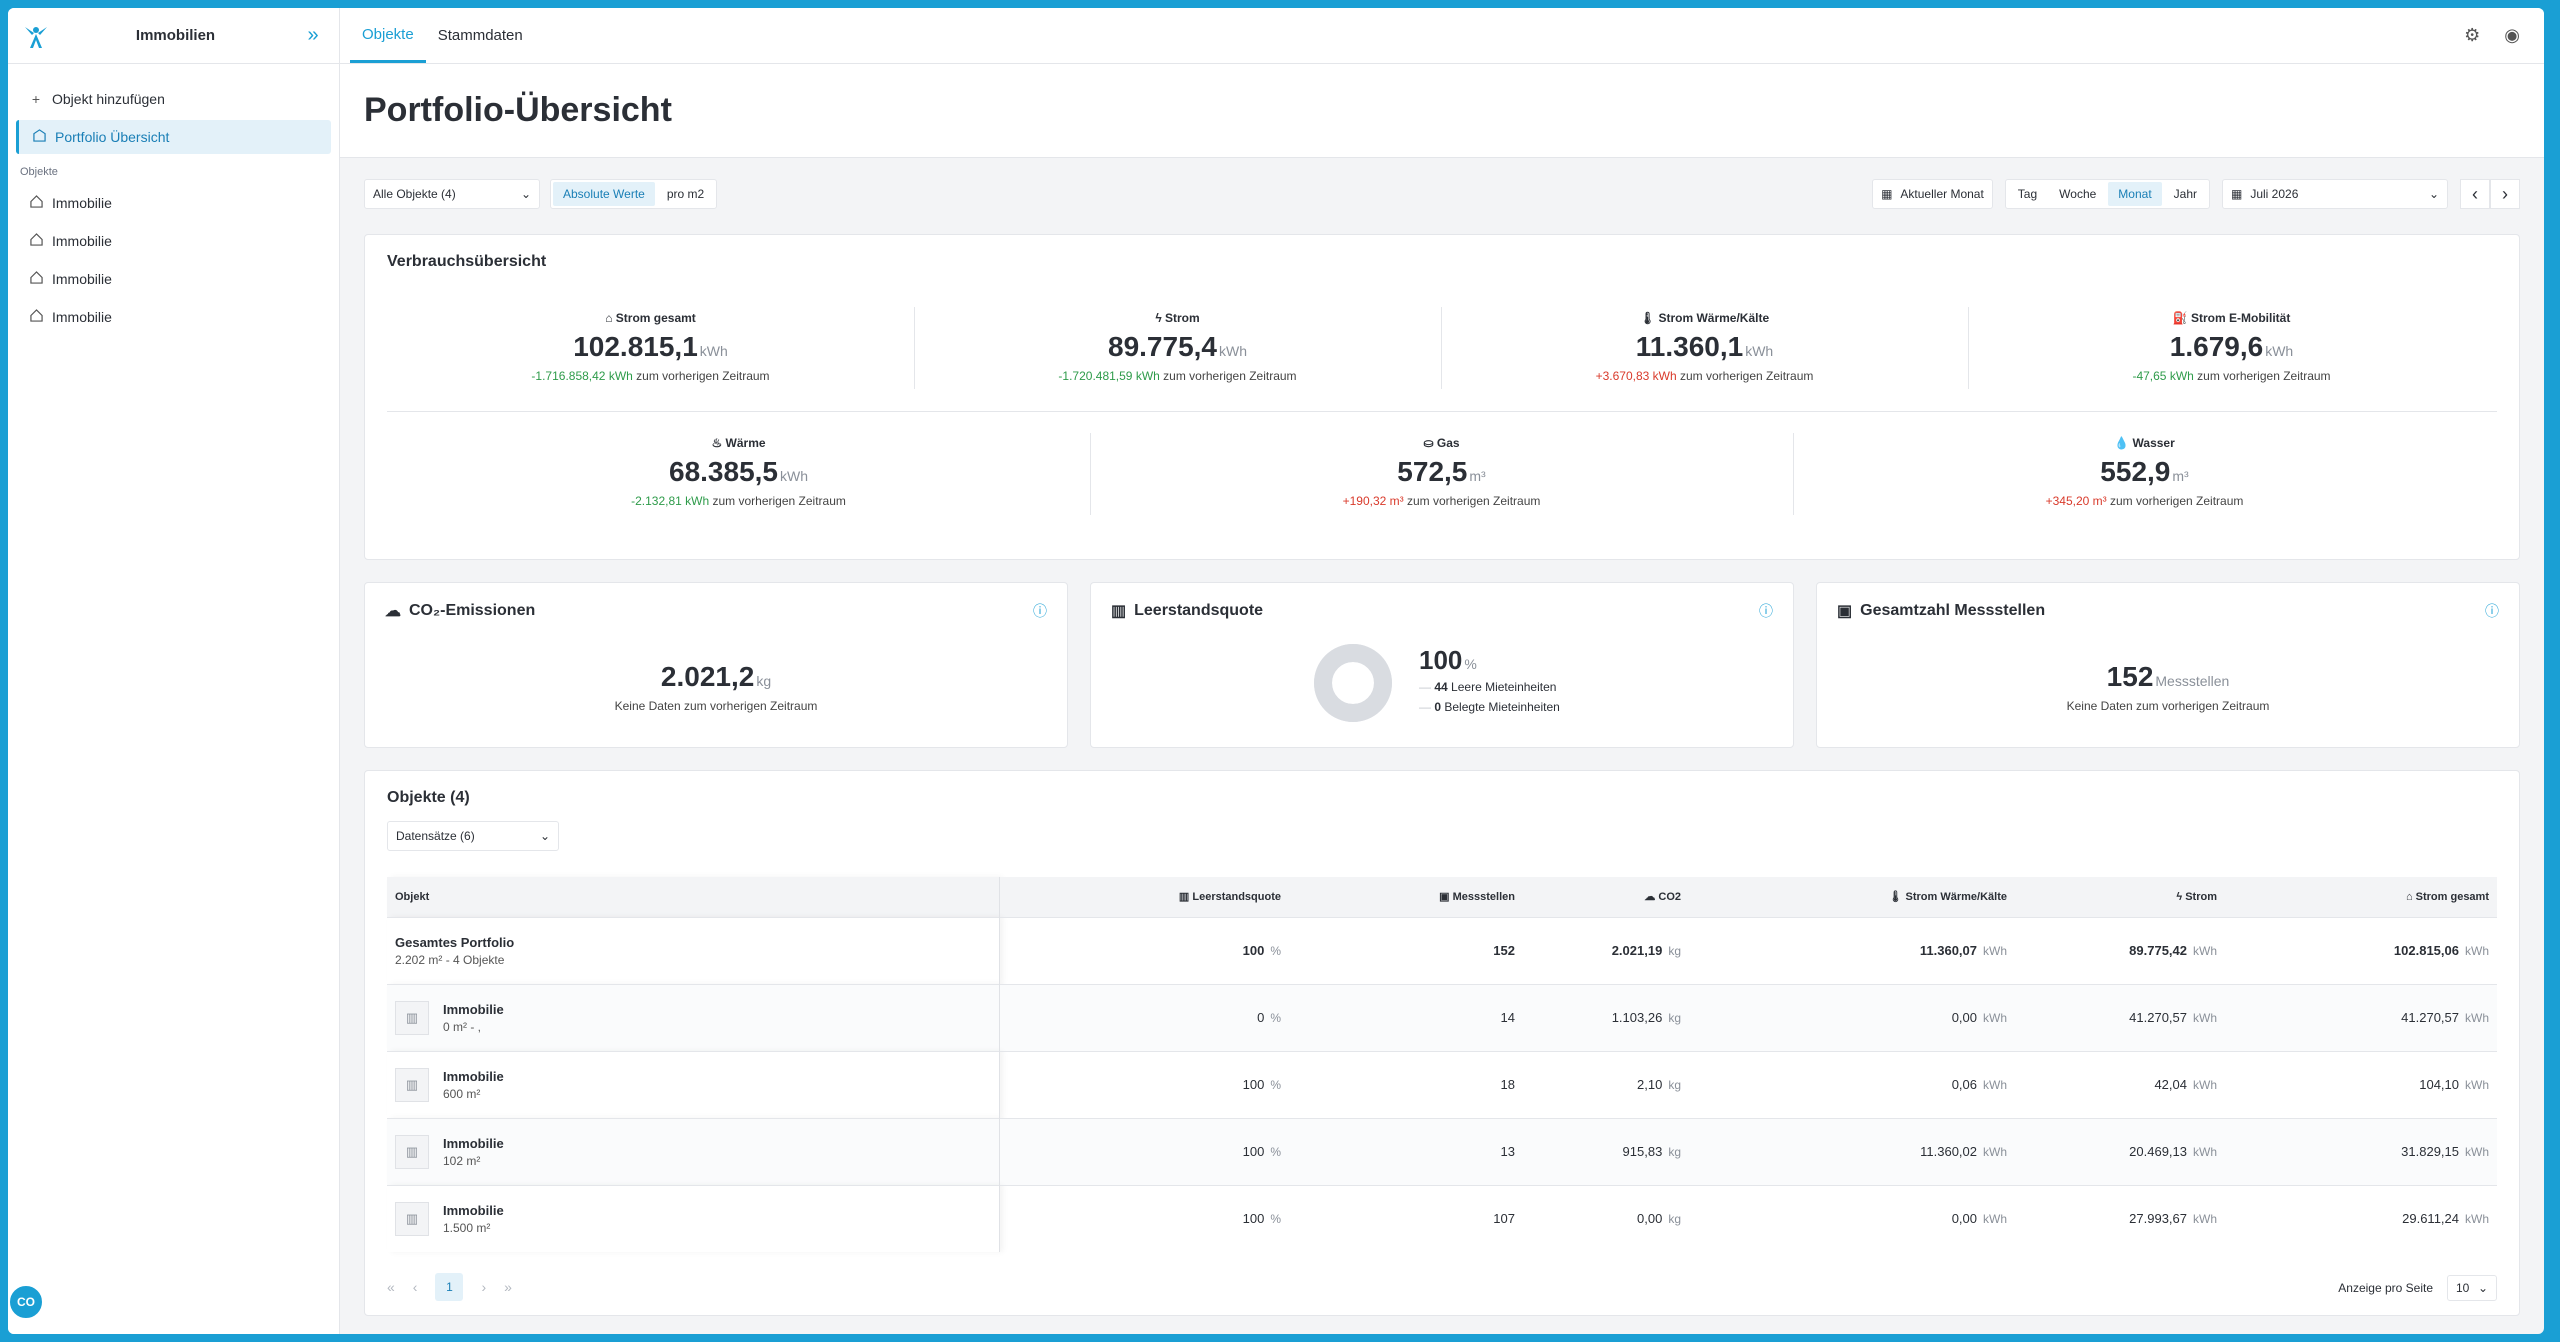  I want to click on column-header-co2: ☁ CO2, so click(1606, 897).